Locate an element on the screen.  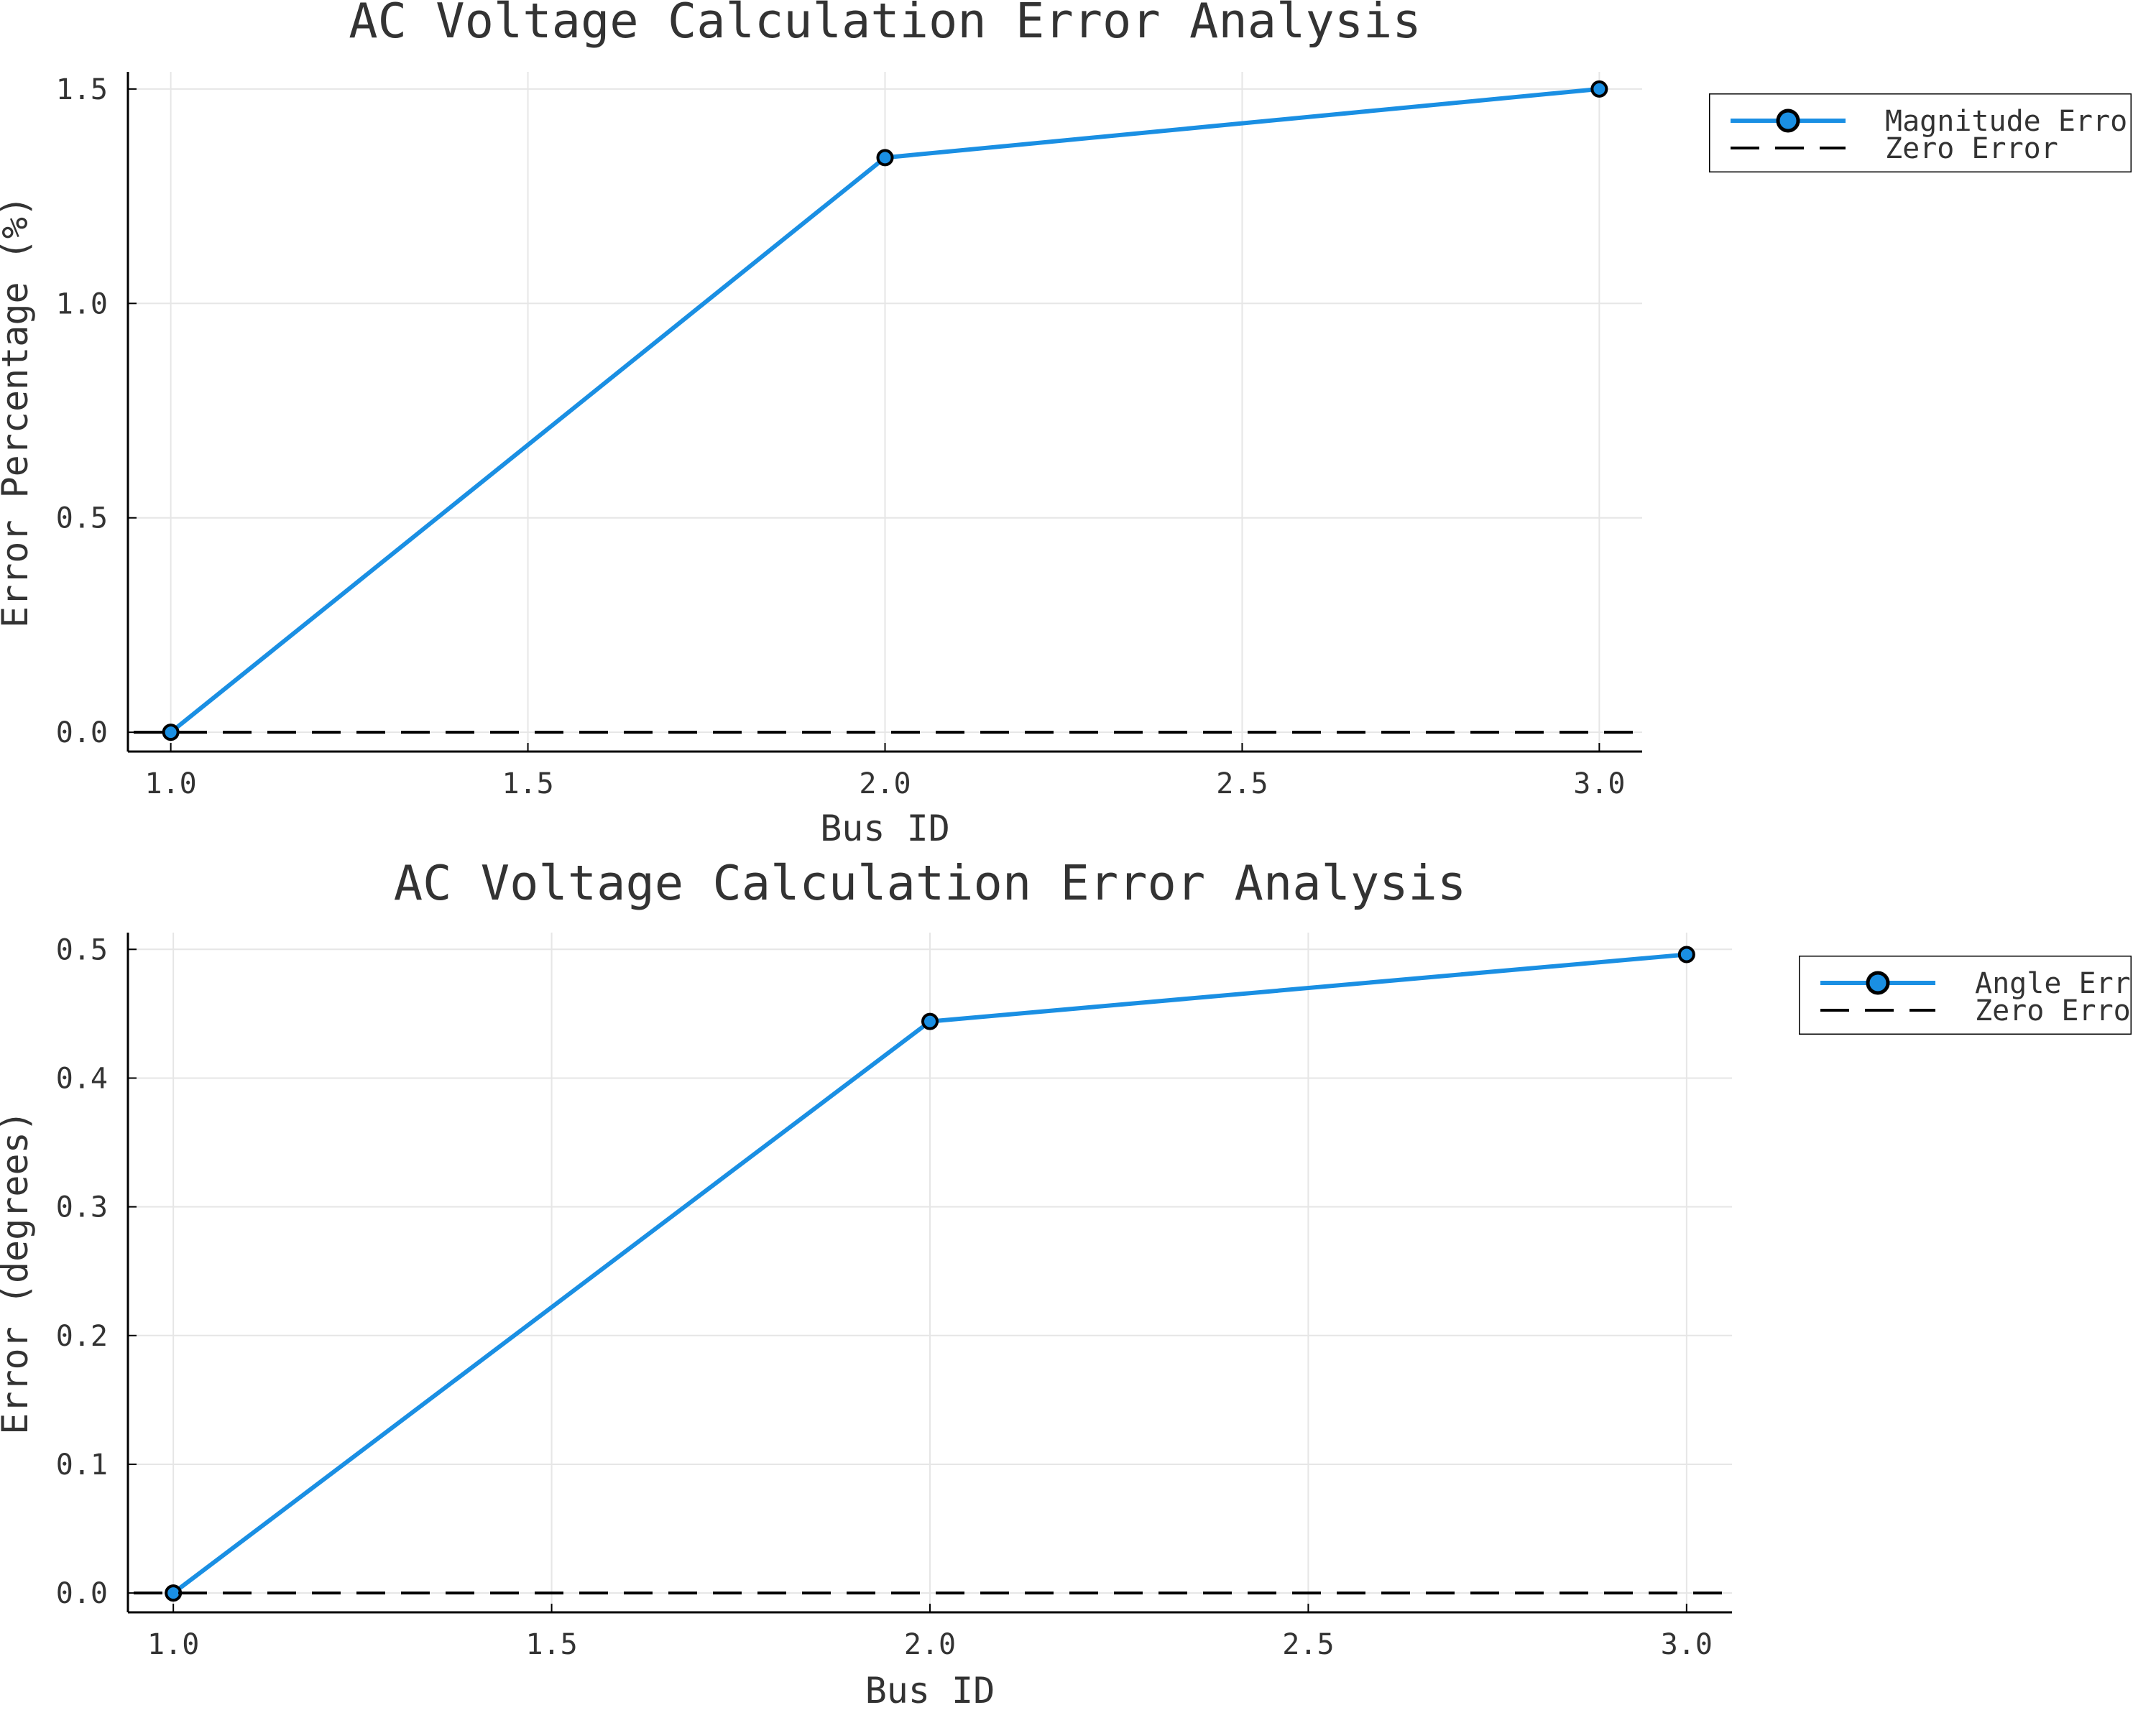
y-axis-label: Error Percentage (%) is located at coordinates (18, 411).